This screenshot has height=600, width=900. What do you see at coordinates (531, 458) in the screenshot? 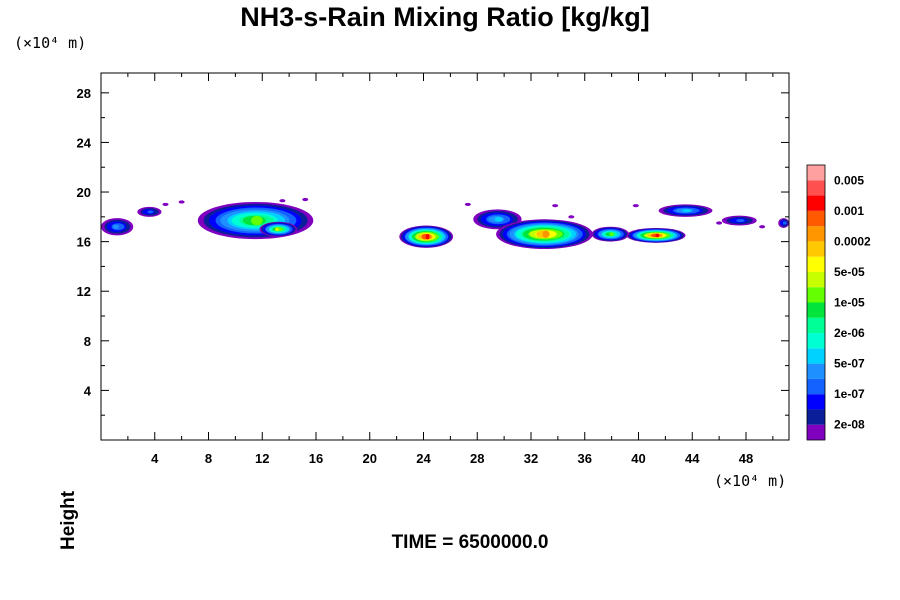
I see `x-tick-label-32: 32` at bounding box center [531, 458].